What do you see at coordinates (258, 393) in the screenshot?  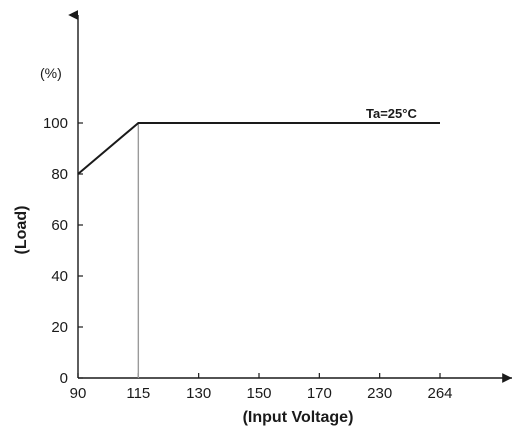 I see `x-tick-label: 150` at bounding box center [258, 393].